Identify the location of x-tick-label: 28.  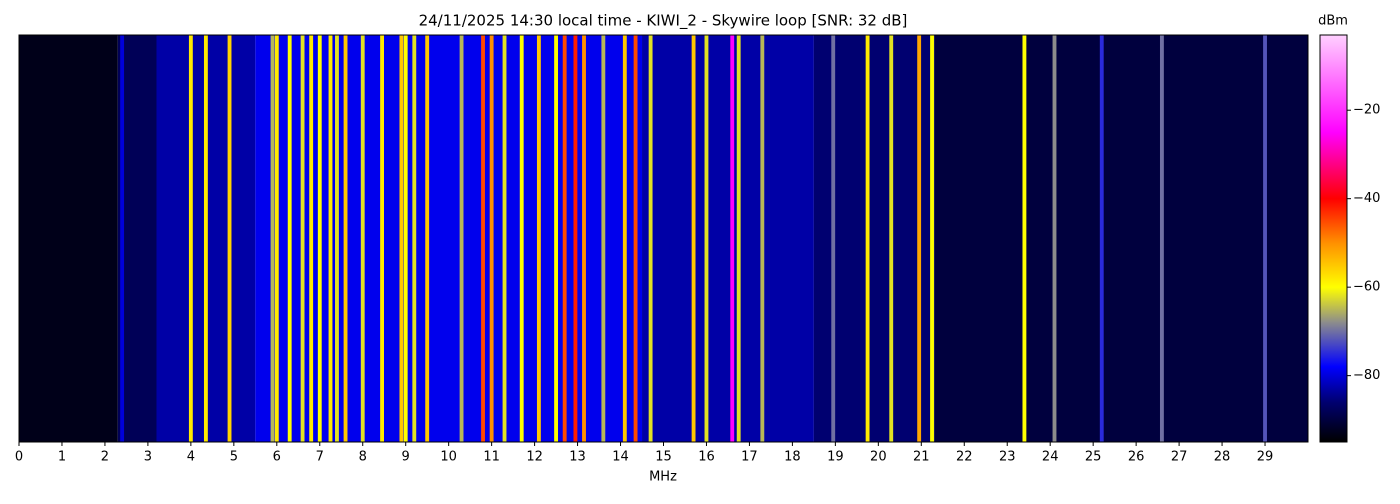
(1222, 457).